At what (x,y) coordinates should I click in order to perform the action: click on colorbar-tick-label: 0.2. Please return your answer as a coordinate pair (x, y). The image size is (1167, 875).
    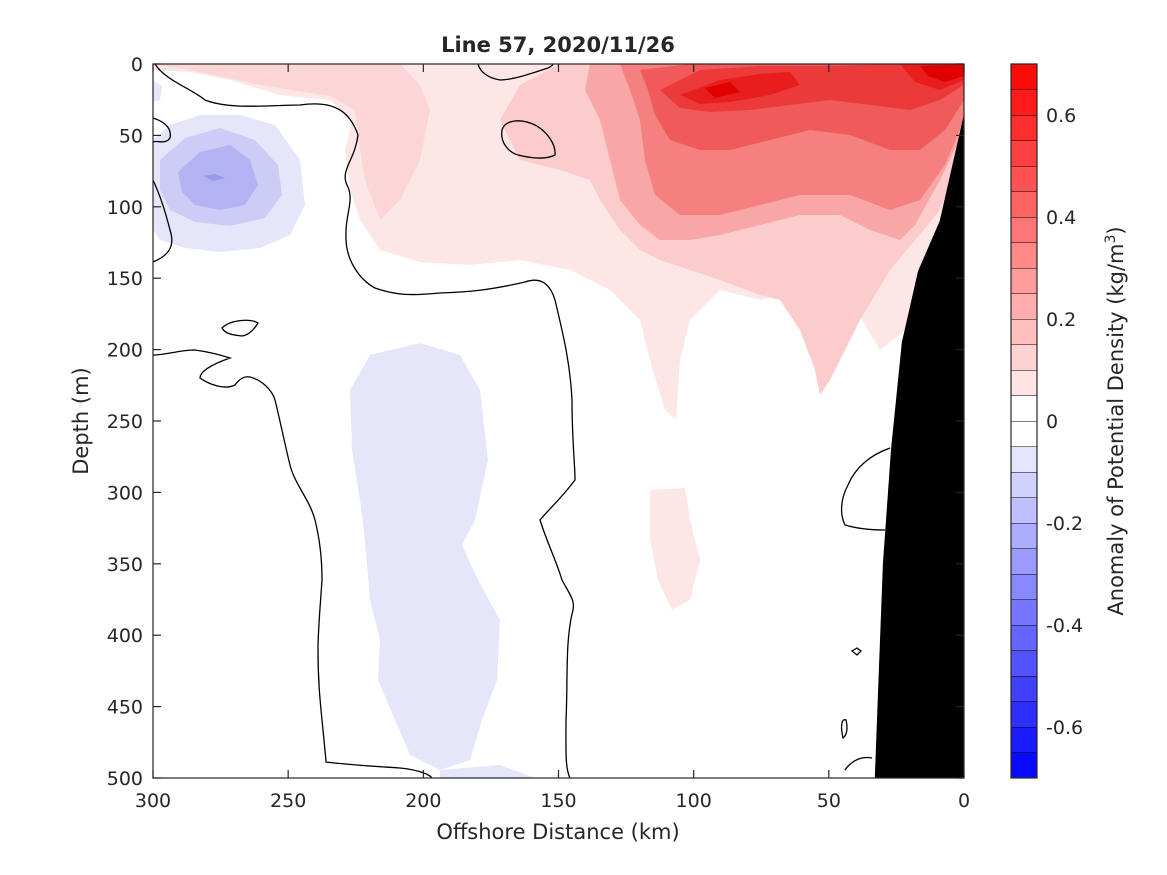
    Looking at the image, I should click on (1061, 320).